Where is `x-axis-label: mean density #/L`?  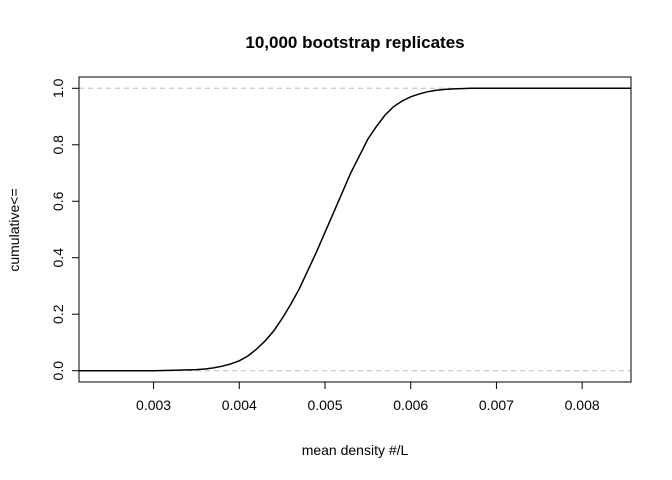
x-axis-label: mean density #/L is located at coordinates (355, 450).